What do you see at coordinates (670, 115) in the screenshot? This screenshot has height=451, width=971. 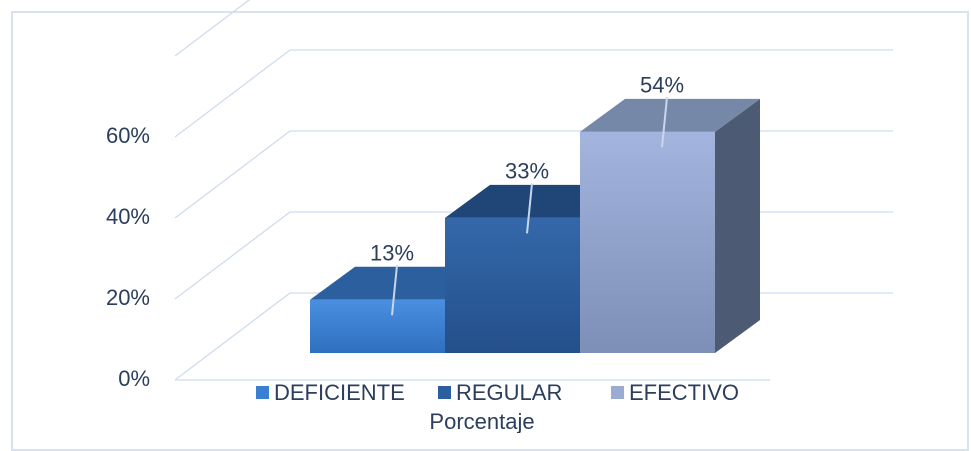 I see `bar-top-efectivo` at bounding box center [670, 115].